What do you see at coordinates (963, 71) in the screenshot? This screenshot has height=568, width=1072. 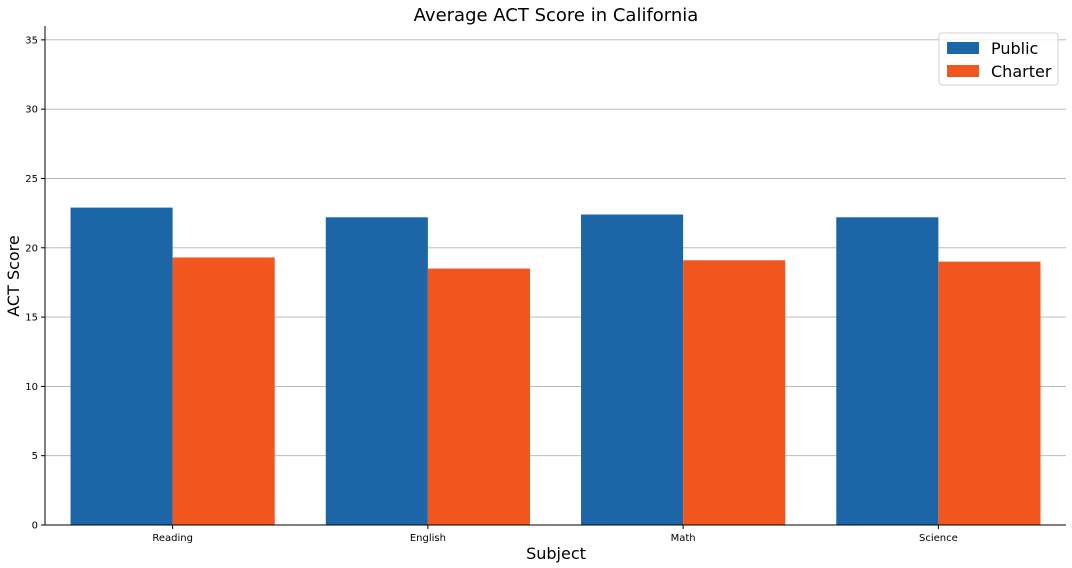 I see `legend-swatch-charter` at bounding box center [963, 71].